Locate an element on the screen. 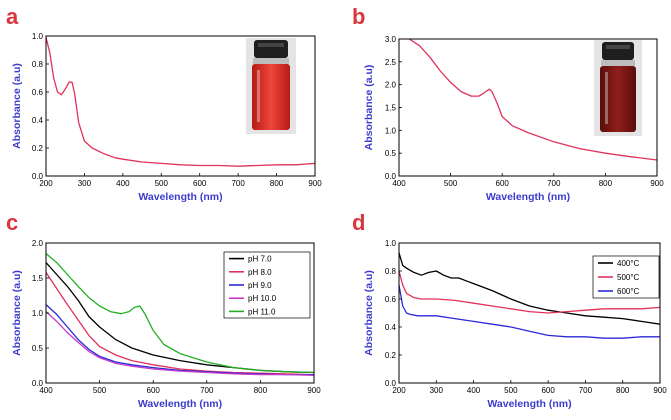 The width and height of the screenshot is (671, 420). panel-letter: b is located at coordinates (358, 16).